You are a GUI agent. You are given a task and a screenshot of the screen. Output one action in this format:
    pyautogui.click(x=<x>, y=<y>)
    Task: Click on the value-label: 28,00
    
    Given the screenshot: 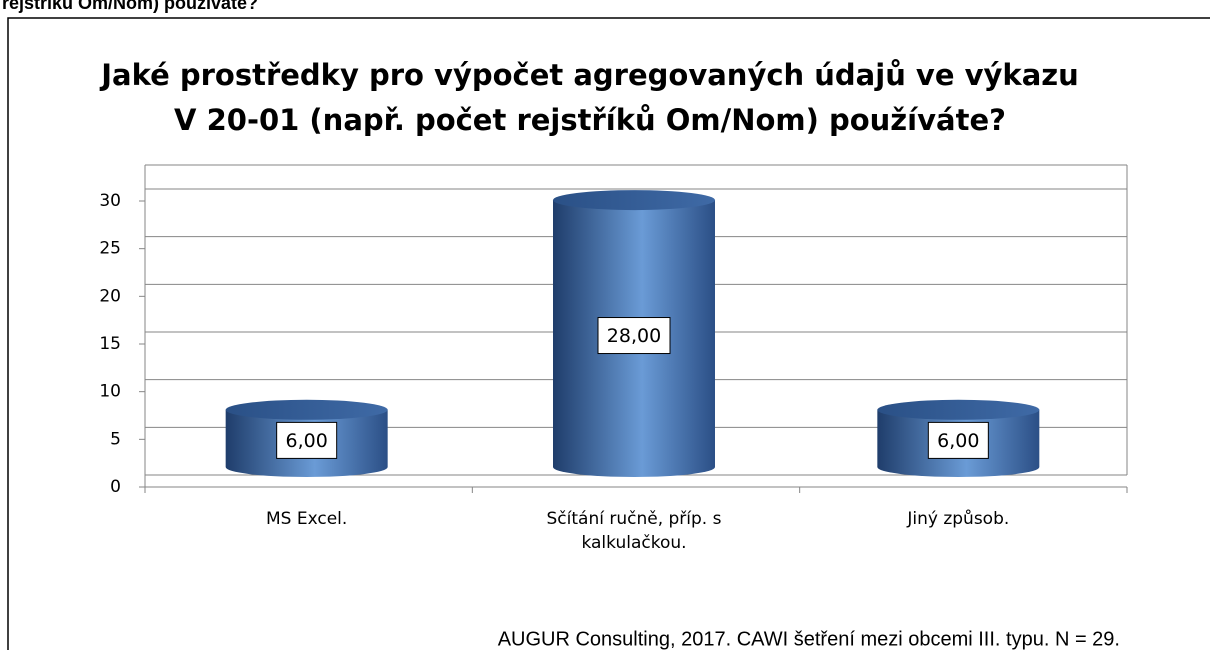 What is the action you would take?
    pyautogui.click(x=634, y=336)
    